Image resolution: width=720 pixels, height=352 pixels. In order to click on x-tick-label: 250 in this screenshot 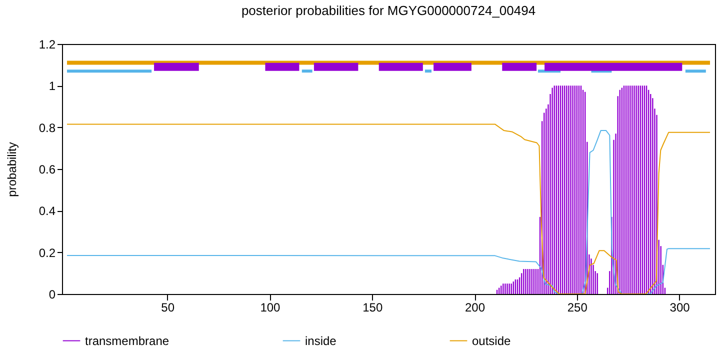, I will do `click(577, 307)`.